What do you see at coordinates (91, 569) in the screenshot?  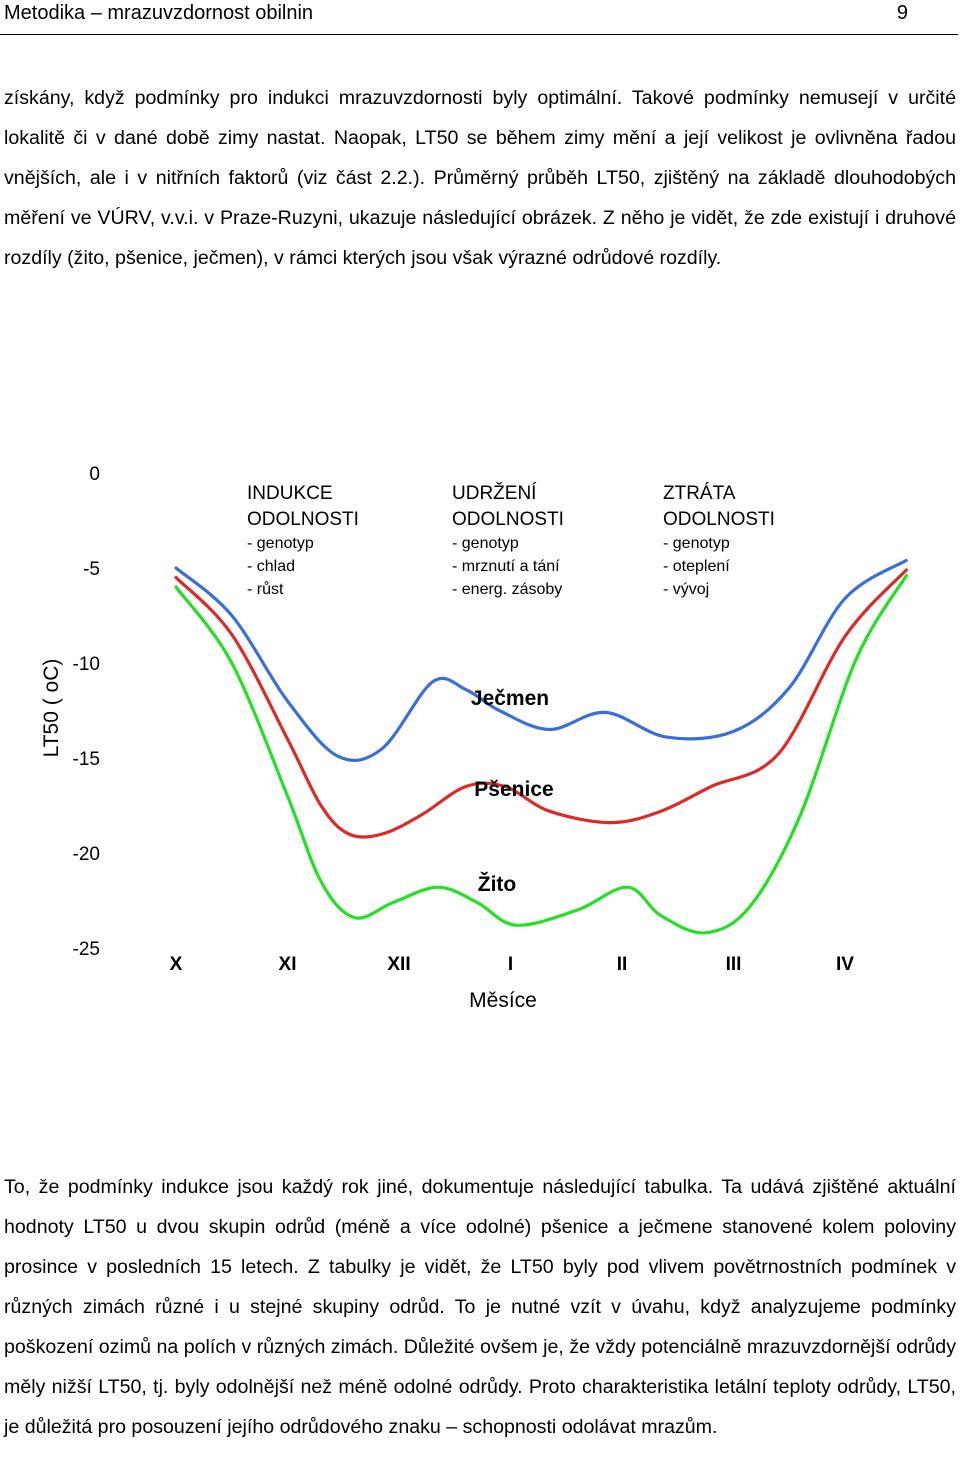 I see `y-tick-label: -5` at bounding box center [91, 569].